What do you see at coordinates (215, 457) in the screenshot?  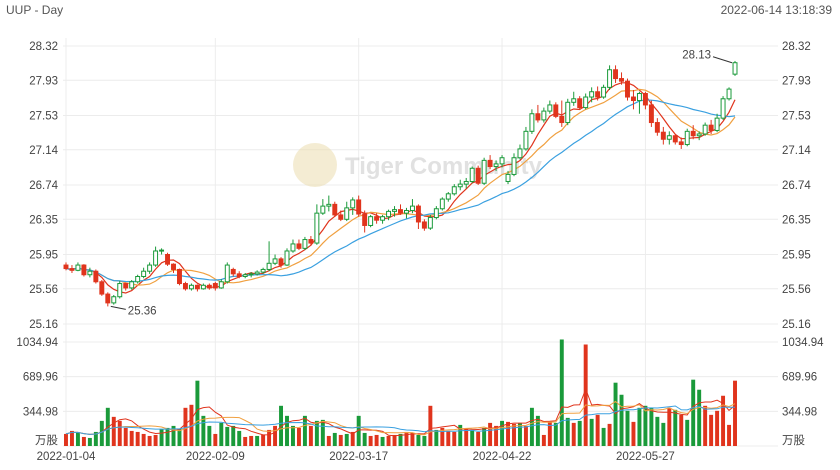 I see `date-tick-label: 2022-02-09` at bounding box center [215, 457].